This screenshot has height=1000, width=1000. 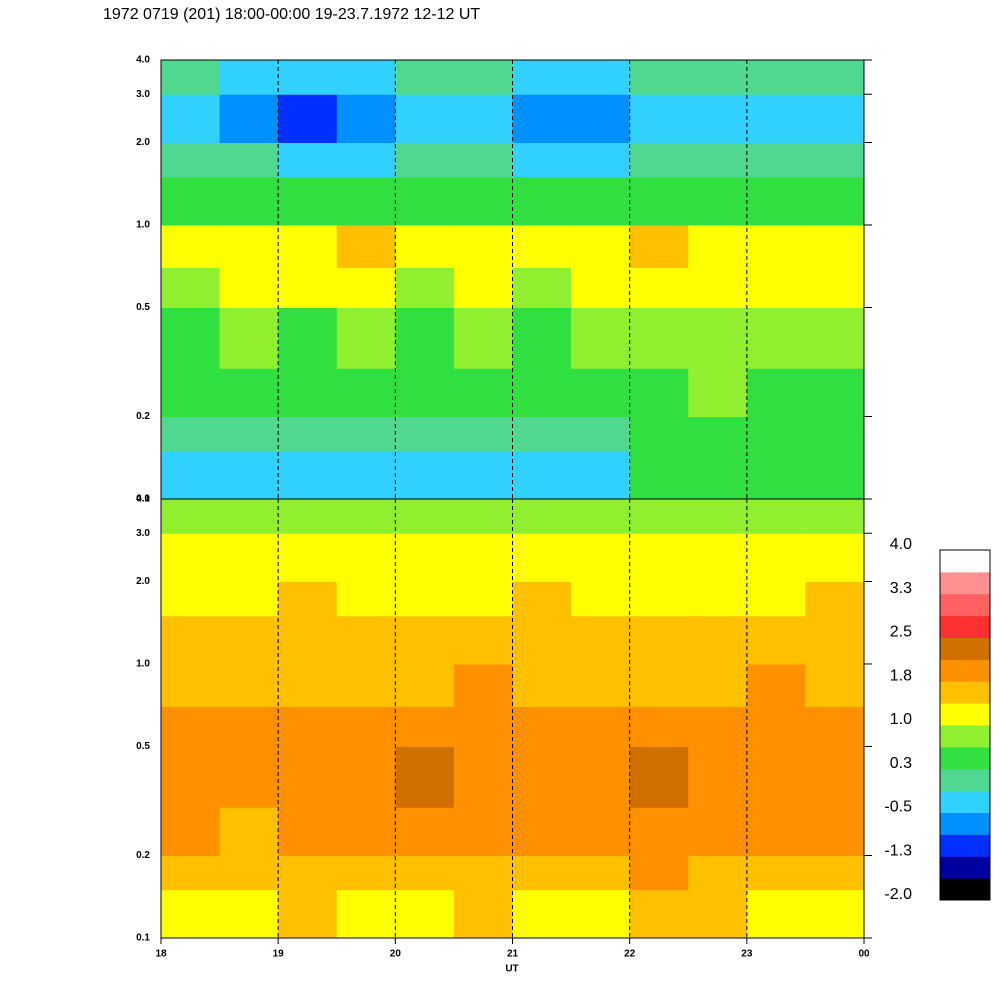 What do you see at coordinates (143, 499) in the screenshot?
I see `y-tick-label: 4.0` at bounding box center [143, 499].